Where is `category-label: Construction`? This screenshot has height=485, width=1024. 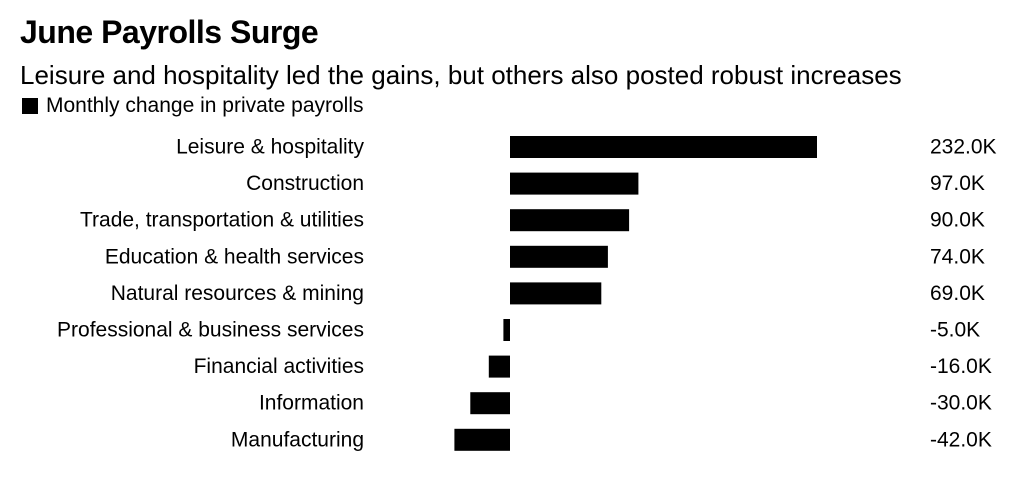 category-label: Construction is located at coordinates (305, 183).